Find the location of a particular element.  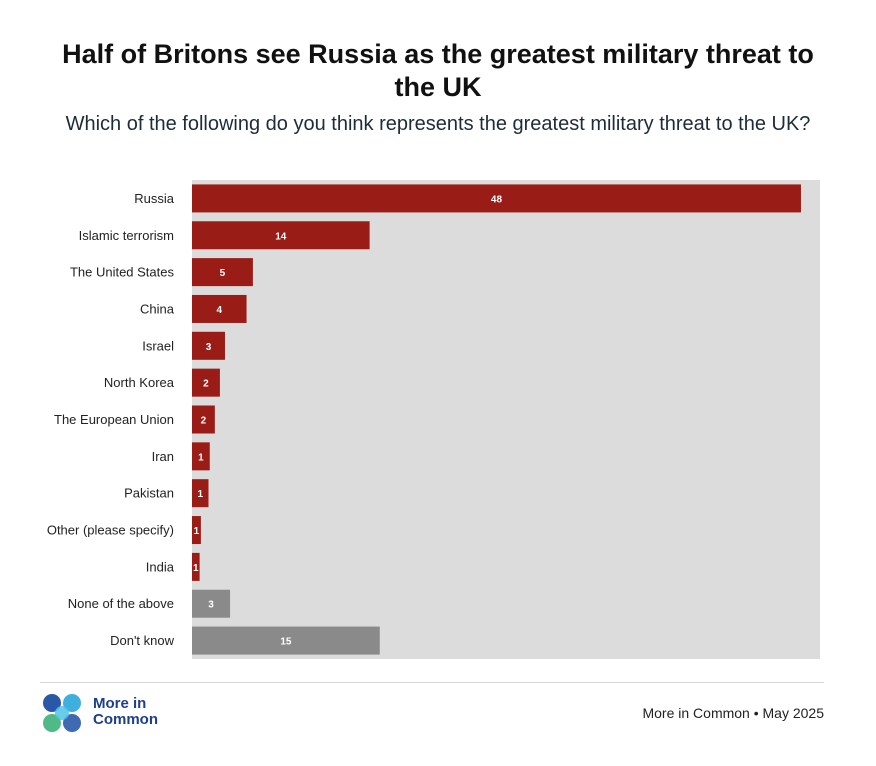

bar-value-label: 14 is located at coordinates (281, 236).